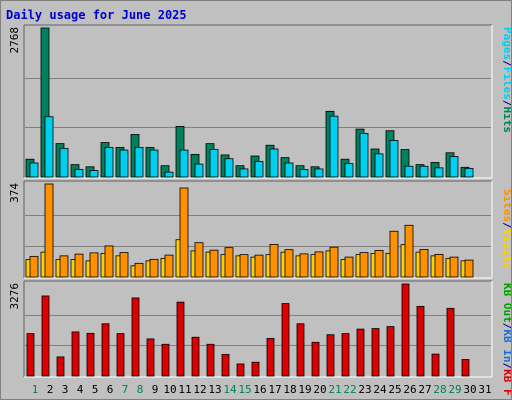  I want to click on x-label-day-6: 6, so click(110, 389).